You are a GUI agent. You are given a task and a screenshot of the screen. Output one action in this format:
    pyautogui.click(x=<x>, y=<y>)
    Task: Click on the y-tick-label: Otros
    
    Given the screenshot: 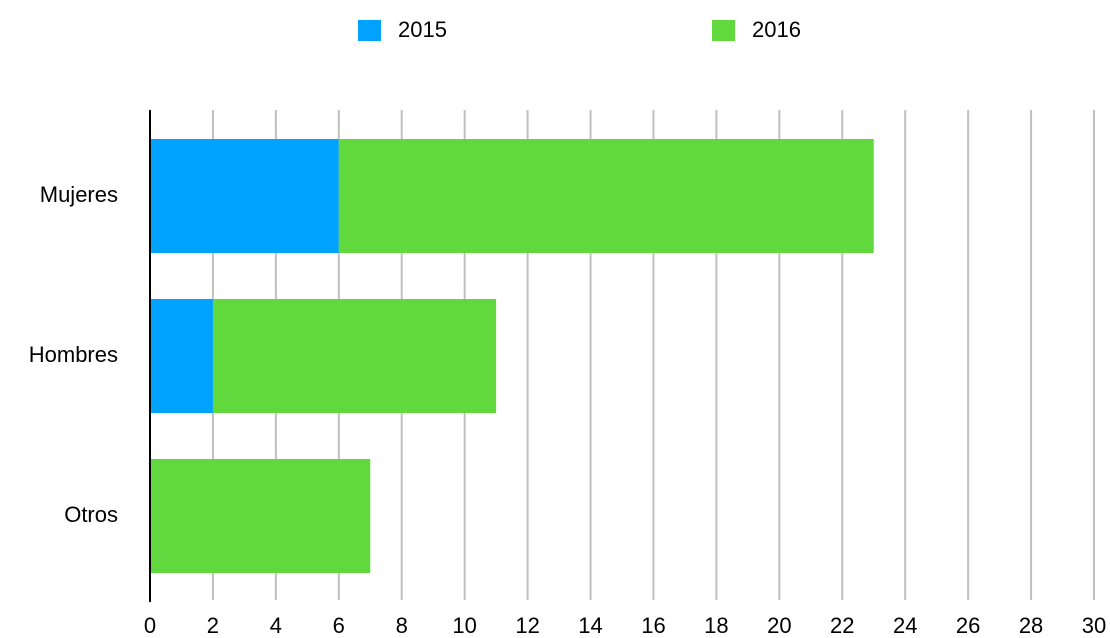 What is the action you would take?
    pyautogui.click(x=91, y=514)
    